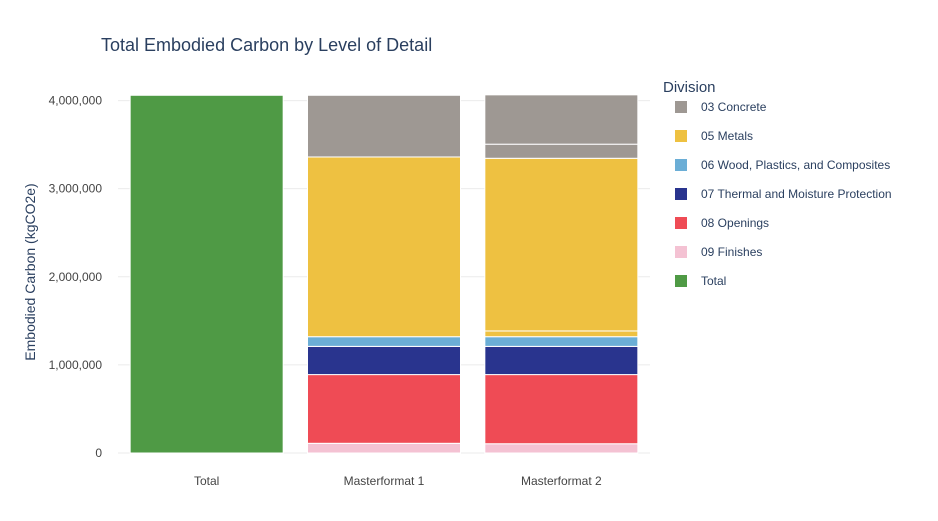 Image resolution: width=938 pixels, height=521 pixels. I want to click on legend-label: 03 Concrete, so click(734, 107).